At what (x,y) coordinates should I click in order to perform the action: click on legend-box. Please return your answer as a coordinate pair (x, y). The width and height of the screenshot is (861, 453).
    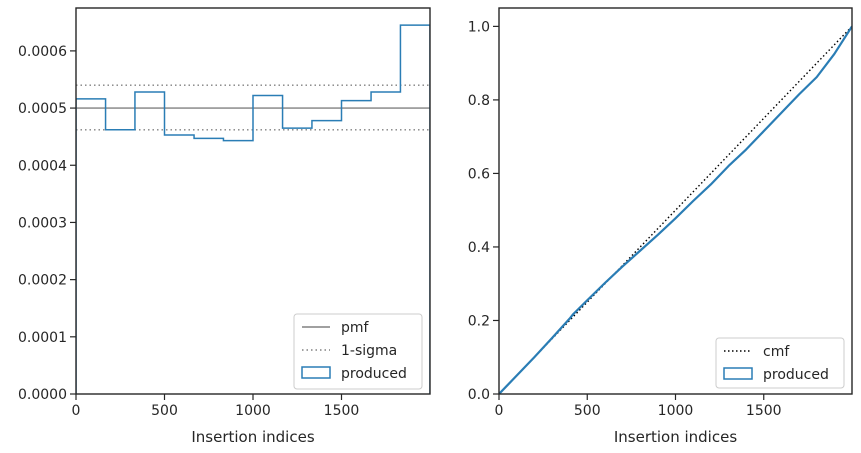
    Looking at the image, I should click on (358, 351).